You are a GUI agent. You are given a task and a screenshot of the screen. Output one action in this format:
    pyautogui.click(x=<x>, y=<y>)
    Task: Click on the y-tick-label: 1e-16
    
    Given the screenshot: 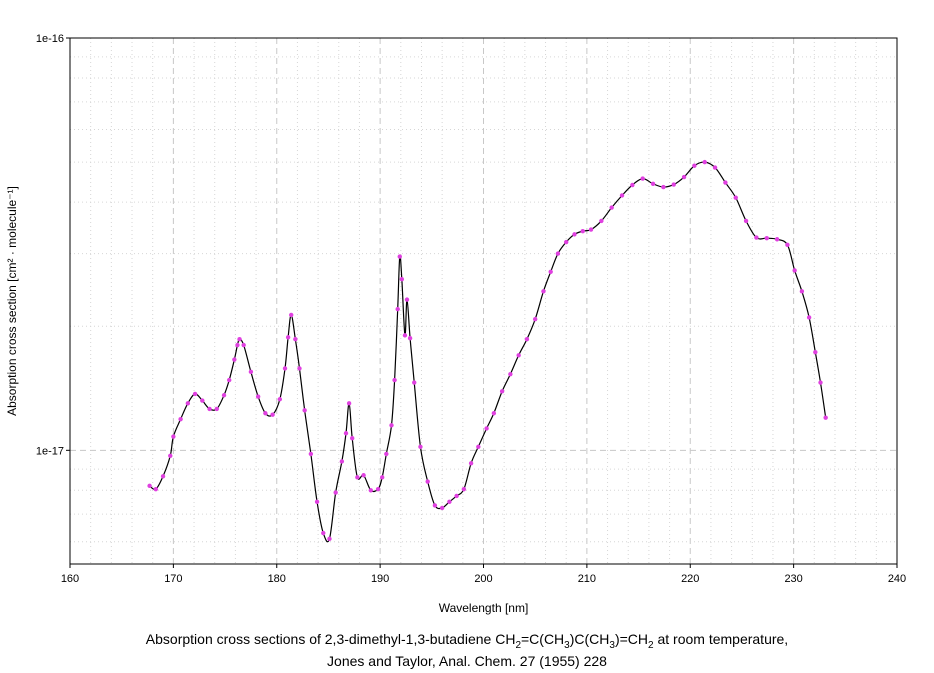 What is the action you would take?
    pyautogui.click(x=50, y=39)
    